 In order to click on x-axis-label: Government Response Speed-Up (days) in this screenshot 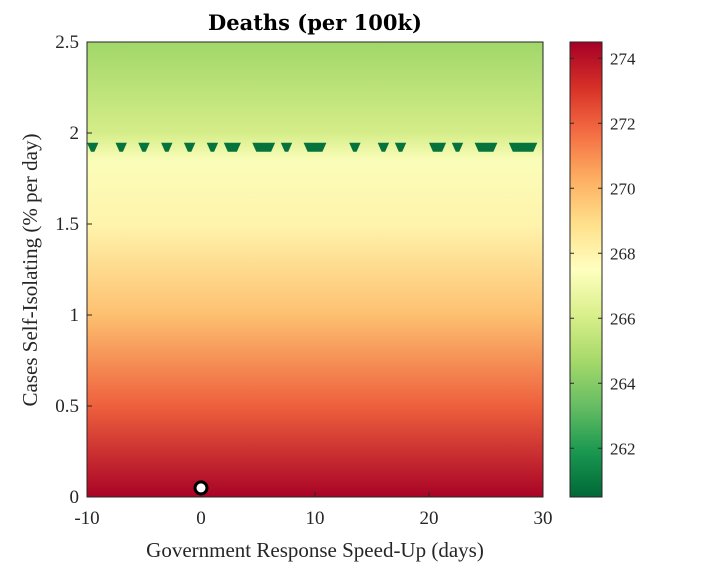, I will do `click(315, 550)`.